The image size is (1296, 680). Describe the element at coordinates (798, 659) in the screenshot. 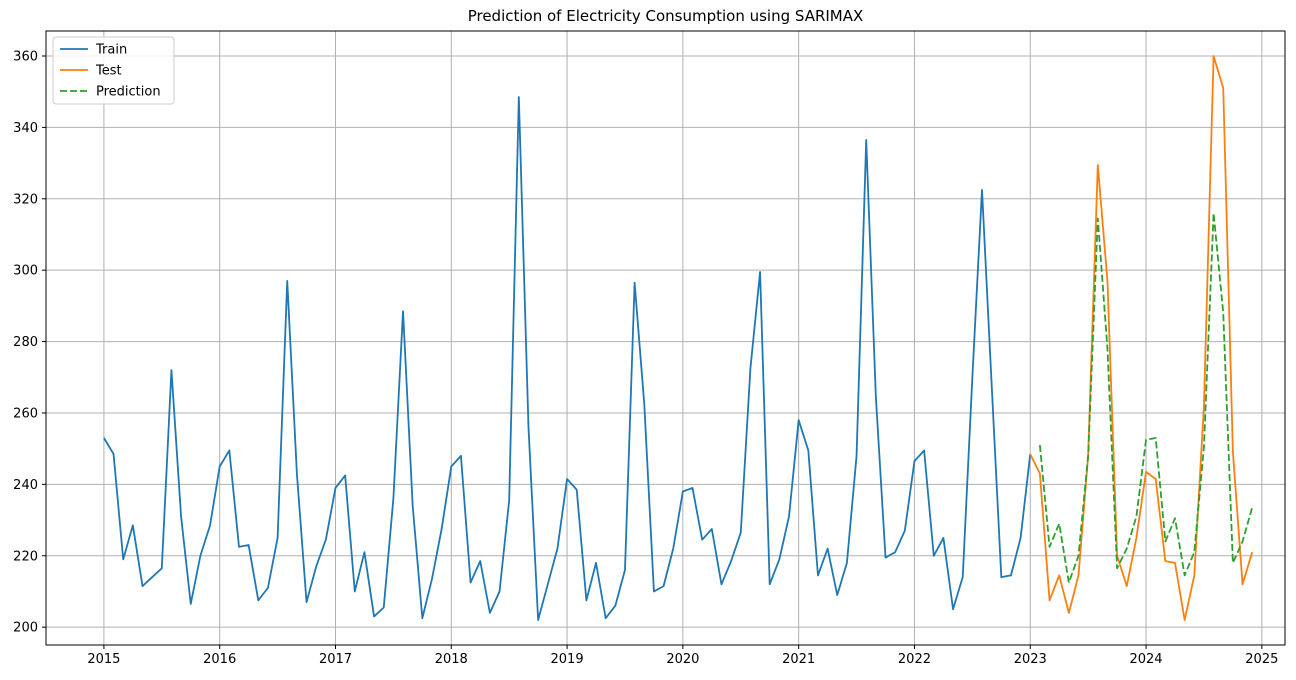

I see `x-tick-label: 2021` at that location.